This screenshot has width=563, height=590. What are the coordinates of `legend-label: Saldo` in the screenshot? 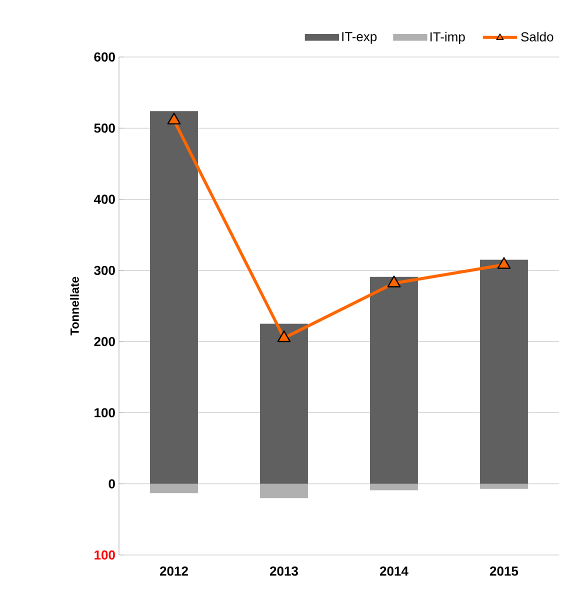 It's located at (537, 37).